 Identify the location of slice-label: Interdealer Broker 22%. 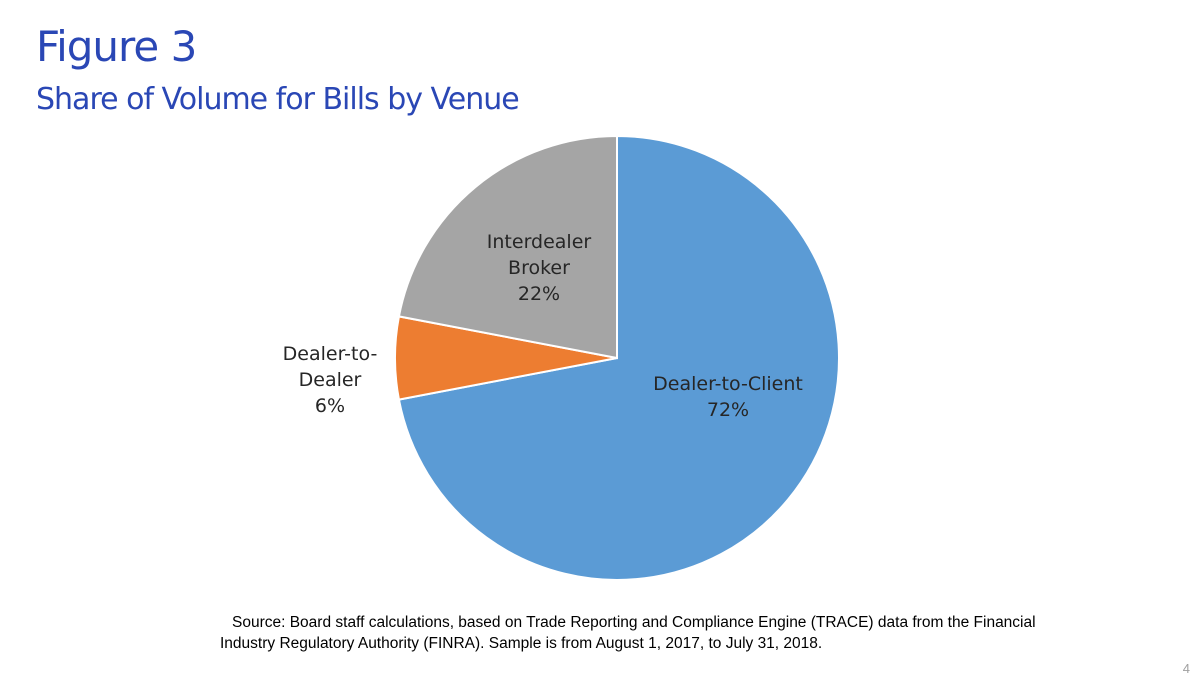
(539, 268).